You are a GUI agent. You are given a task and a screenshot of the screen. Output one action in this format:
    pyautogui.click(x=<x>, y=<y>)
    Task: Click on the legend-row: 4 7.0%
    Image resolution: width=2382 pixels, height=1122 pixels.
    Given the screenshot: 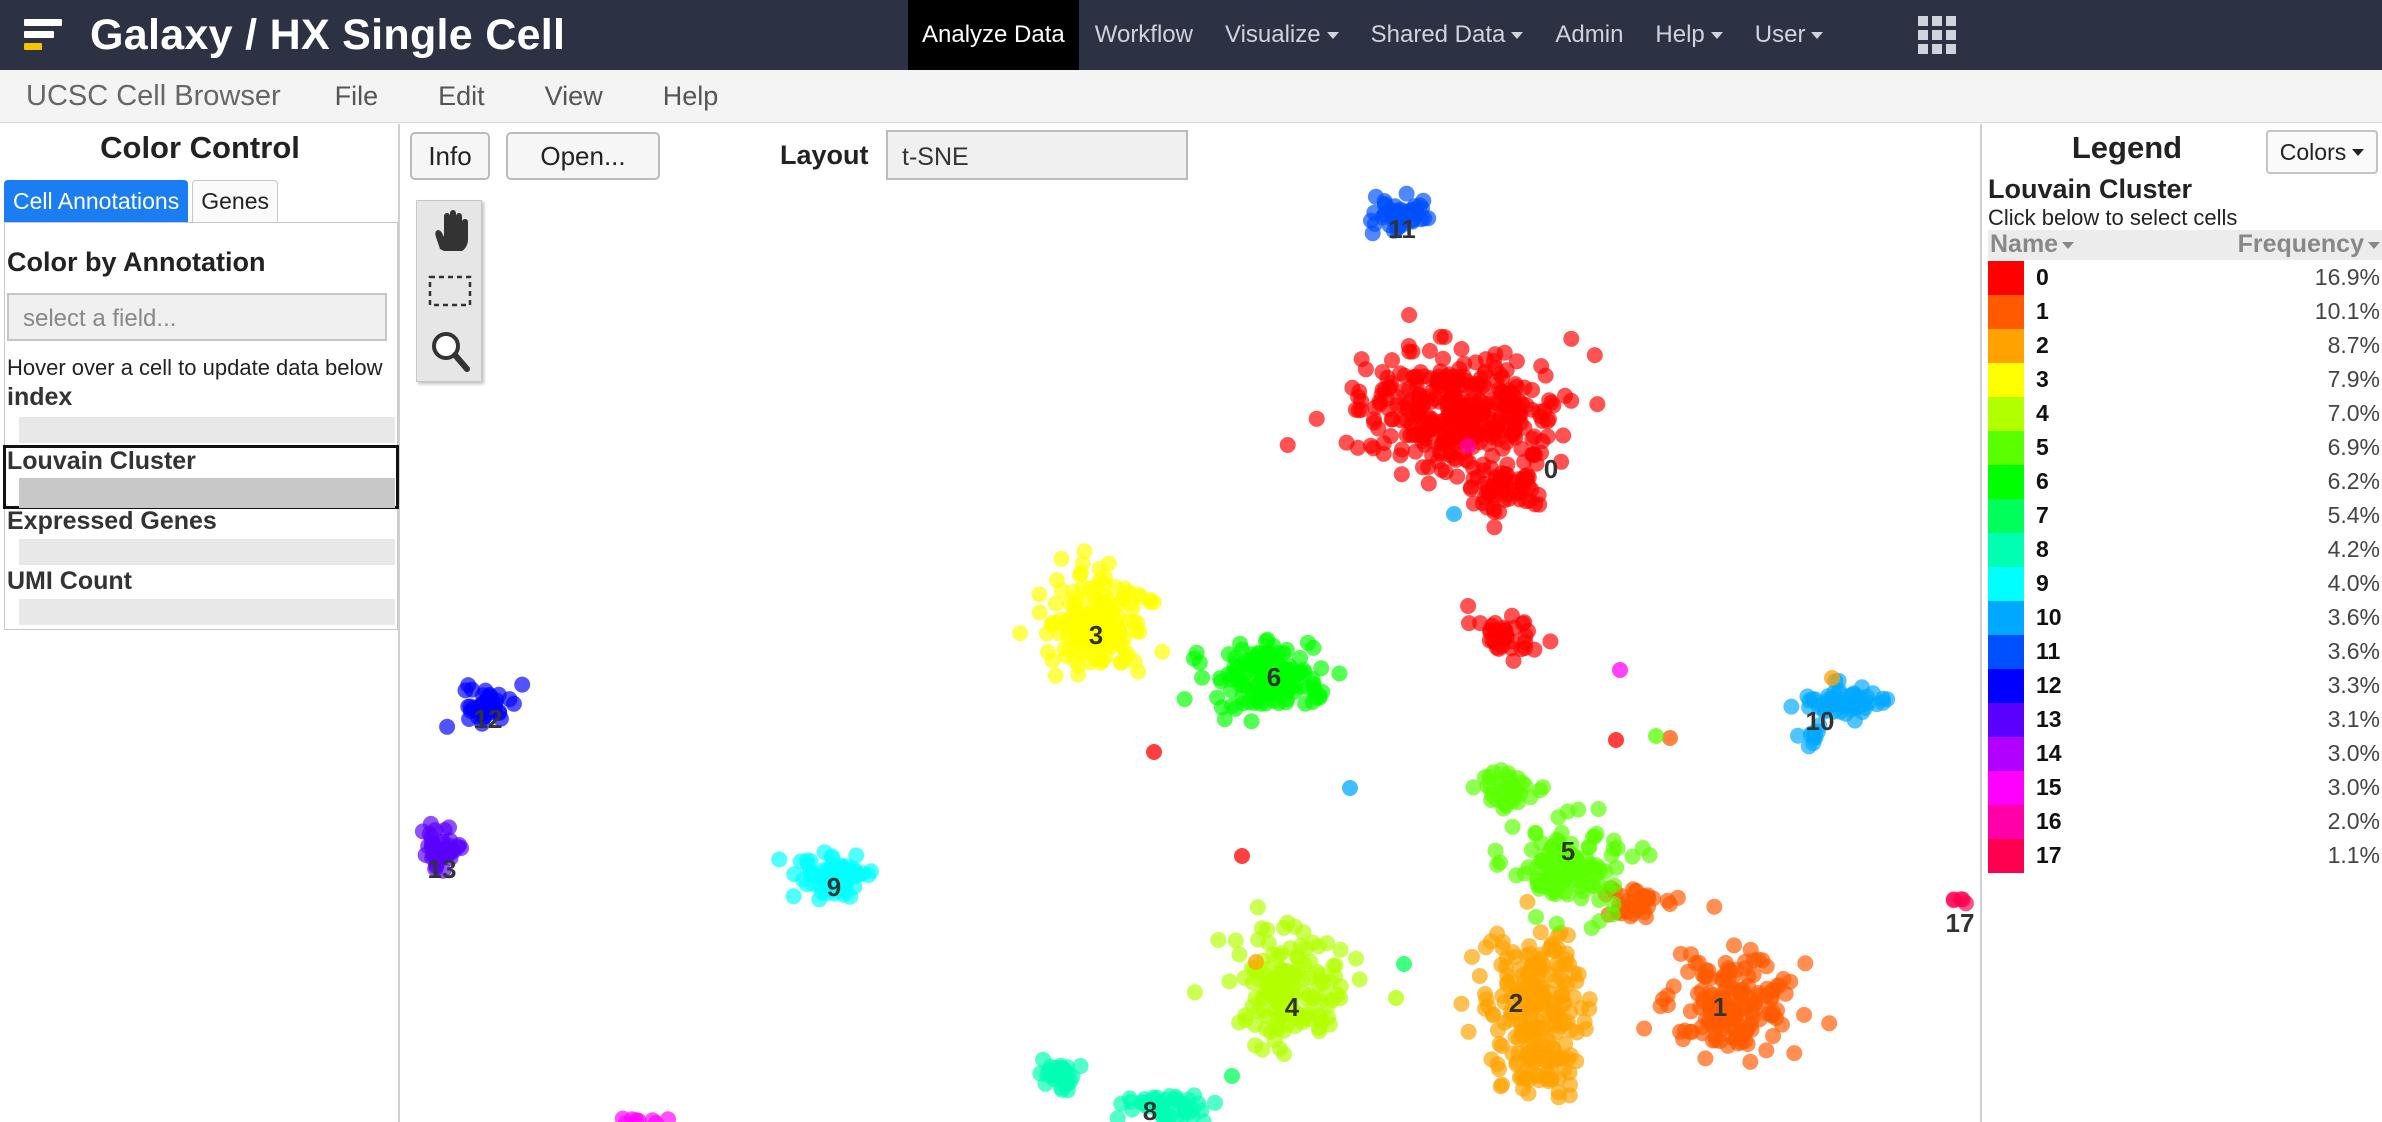 What is the action you would take?
    pyautogui.click(x=2185, y=414)
    